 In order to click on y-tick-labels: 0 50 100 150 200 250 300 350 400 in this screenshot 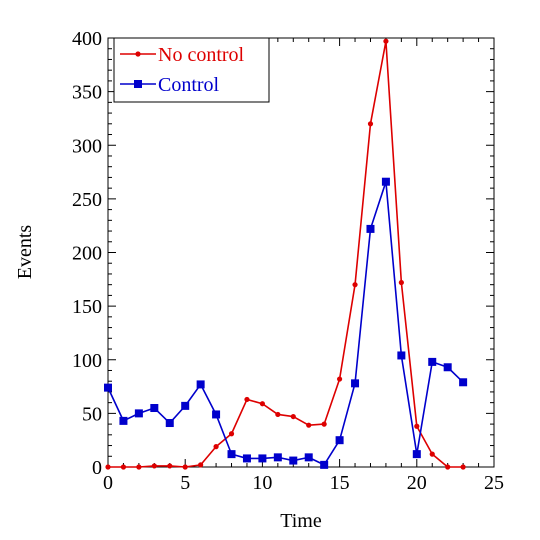, I will do `click(87, 253)`.